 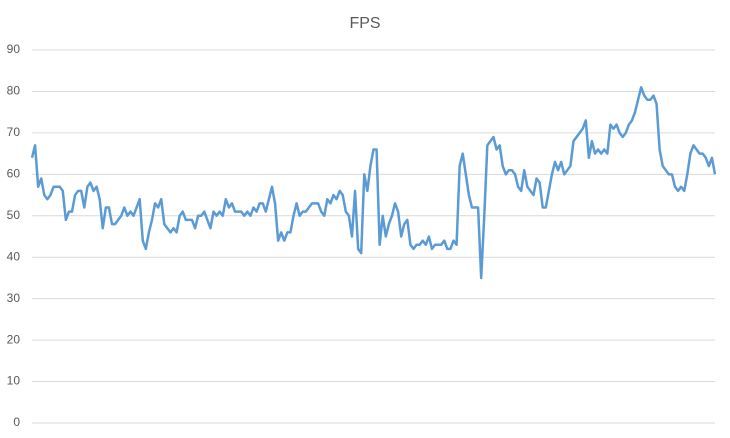 I want to click on y-tick-label: 80, so click(x=14, y=91).